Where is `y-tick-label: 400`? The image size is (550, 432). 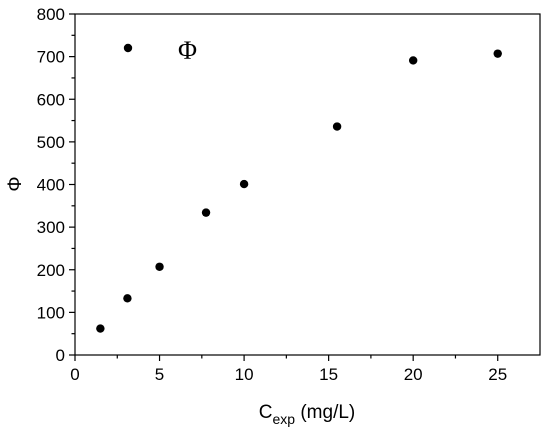 y-tick-label: 400 is located at coordinates (51, 185).